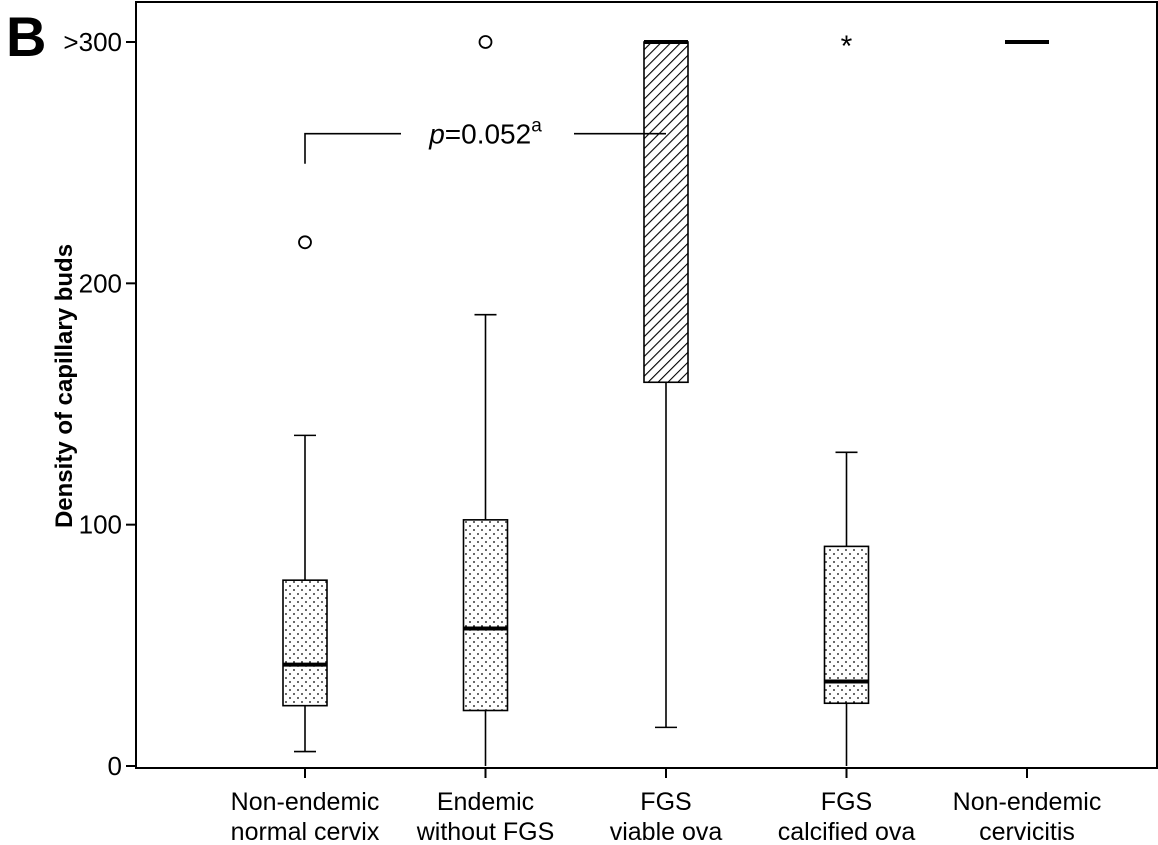  I want to click on x-tick-label: calcified ova, so click(847, 831).